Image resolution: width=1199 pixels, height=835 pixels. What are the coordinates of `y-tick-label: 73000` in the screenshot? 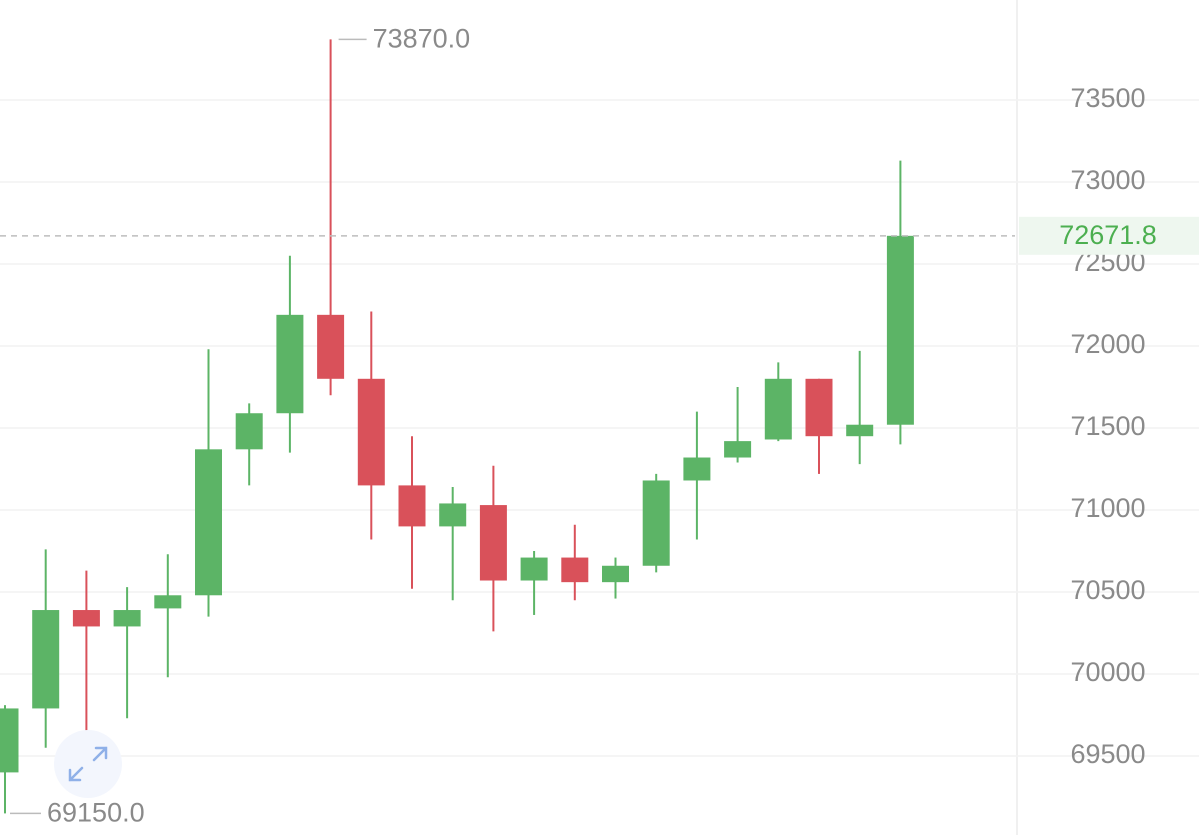 It's located at (1107, 180).